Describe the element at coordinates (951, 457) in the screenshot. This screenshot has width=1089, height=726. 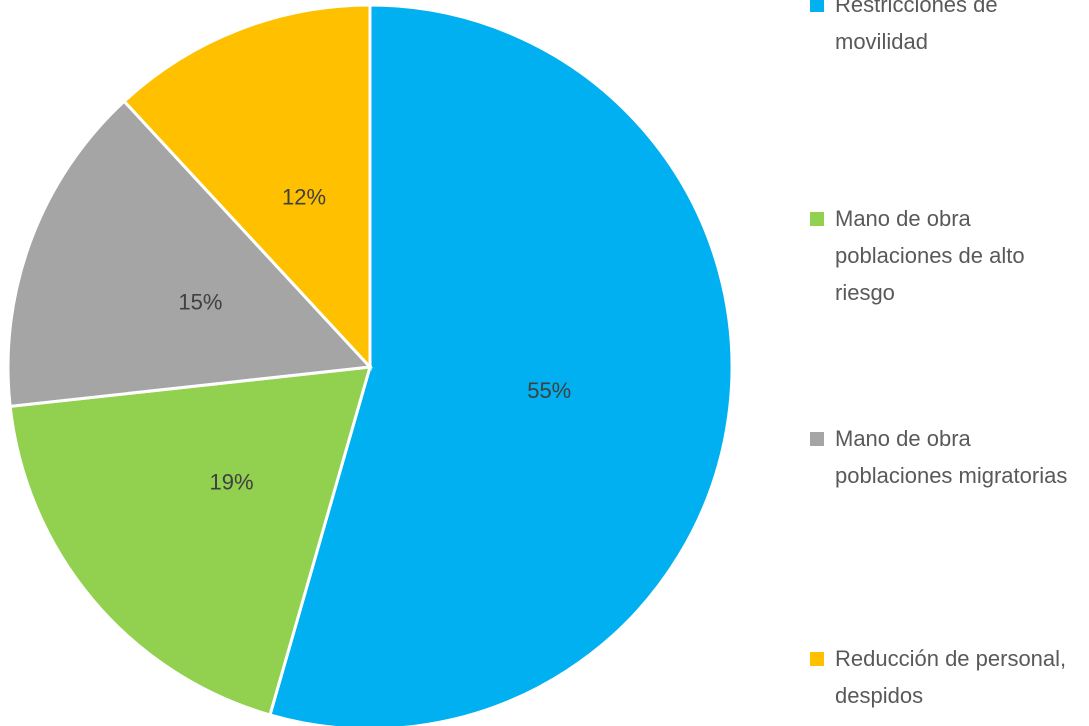
I see `legend-label: Mano de obra poblaciones migratorias` at that location.